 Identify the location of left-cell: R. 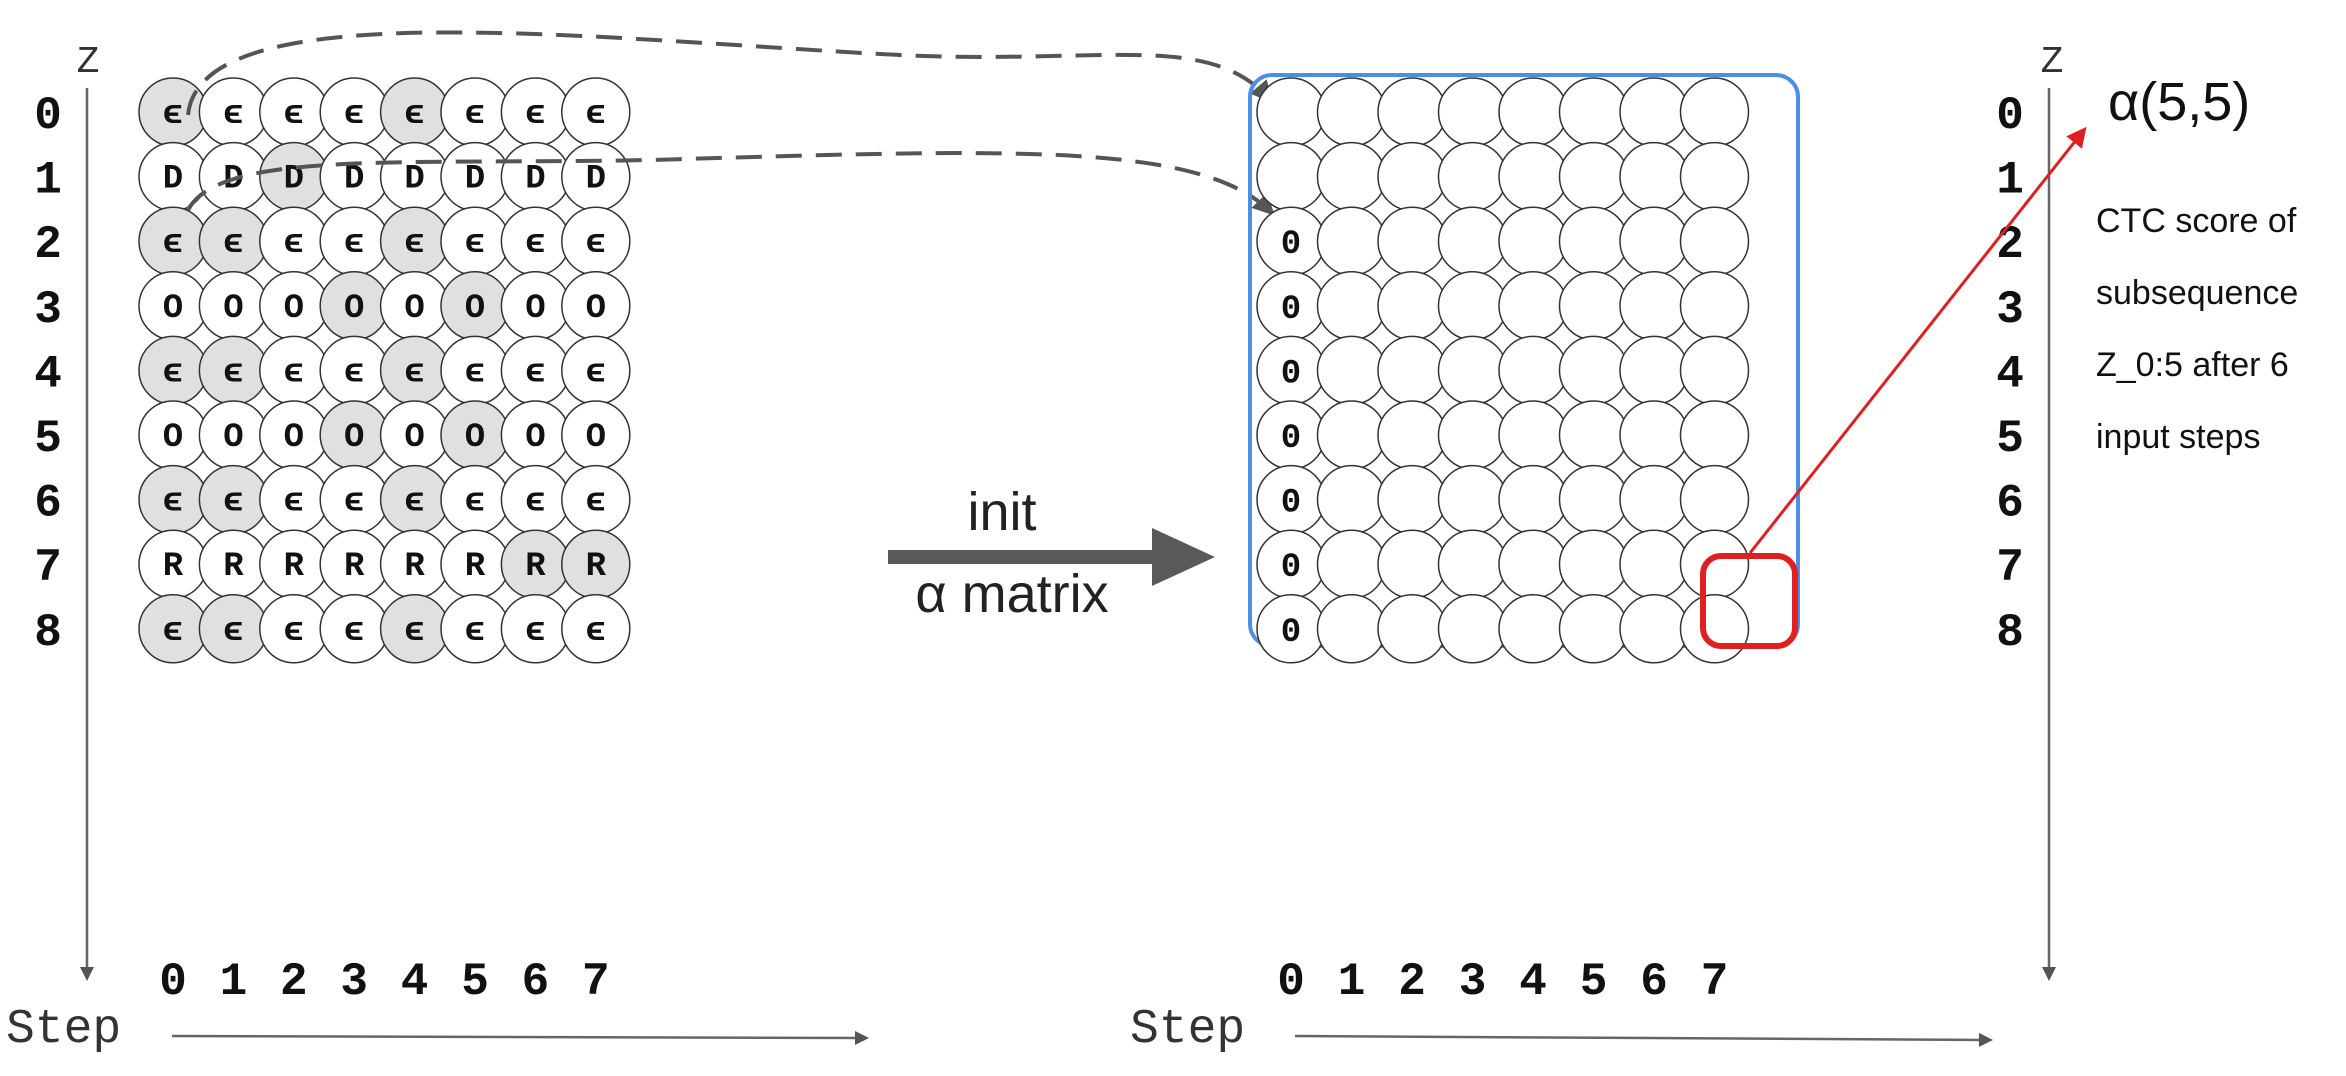
(596, 564).